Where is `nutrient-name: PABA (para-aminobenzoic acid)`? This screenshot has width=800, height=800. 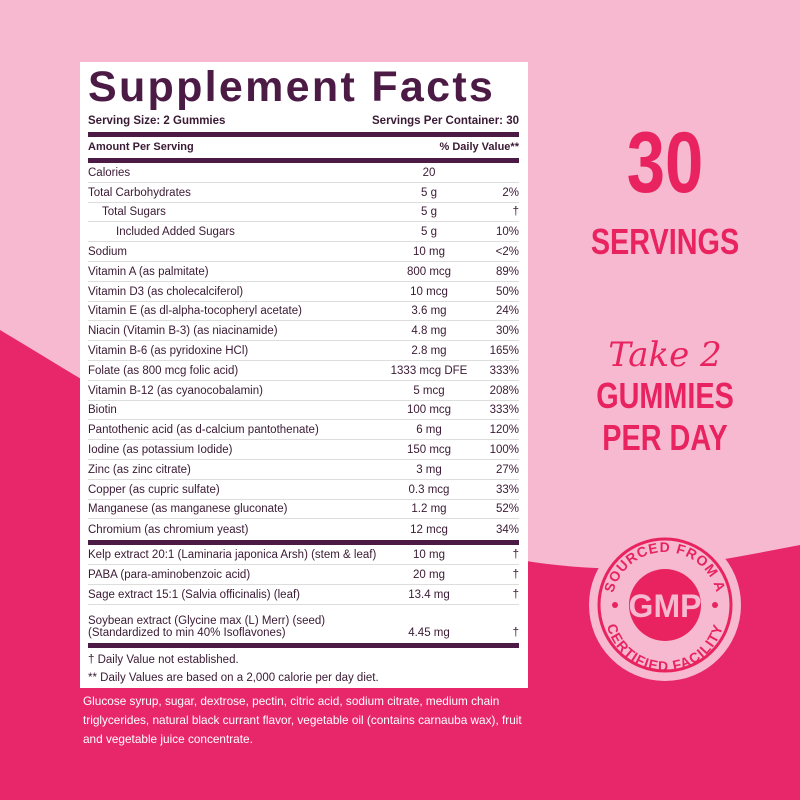 nutrient-name: PABA (para-aminobenzoic acid) is located at coordinates (169, 574).